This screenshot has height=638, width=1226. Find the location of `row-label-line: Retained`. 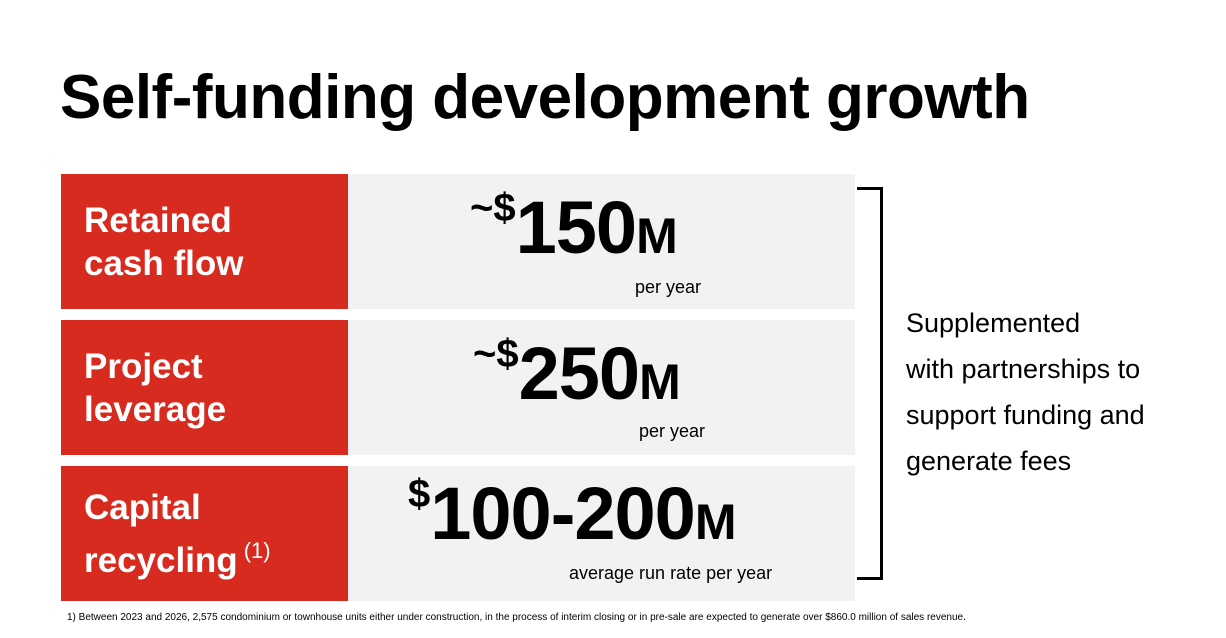

row-label-line: Retained is located at coordinates (158, 220).